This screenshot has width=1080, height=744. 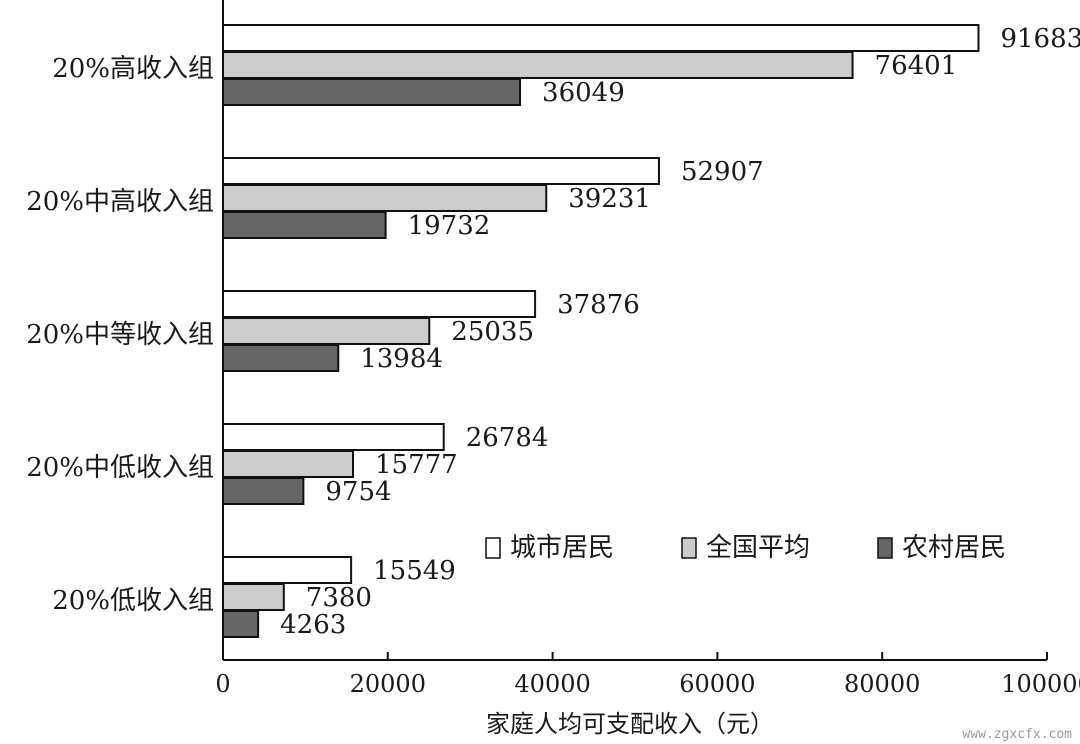 I want to click on x-tick-label: 100000, so click(x=1040, y=684).